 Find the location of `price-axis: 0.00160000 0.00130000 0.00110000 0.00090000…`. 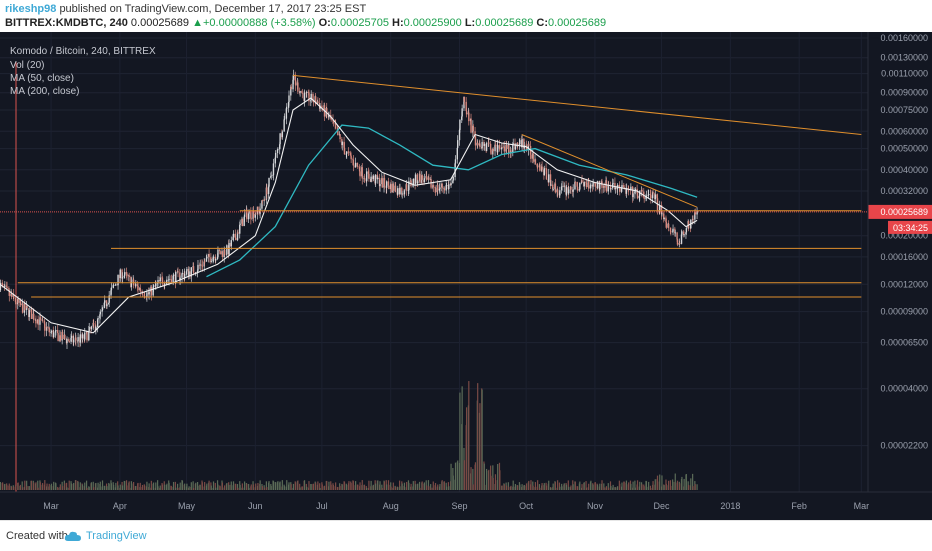

price-axis: 0.00160000 0.00130000 0.00110000 0.00090000… is located at coordinates (900, 242).